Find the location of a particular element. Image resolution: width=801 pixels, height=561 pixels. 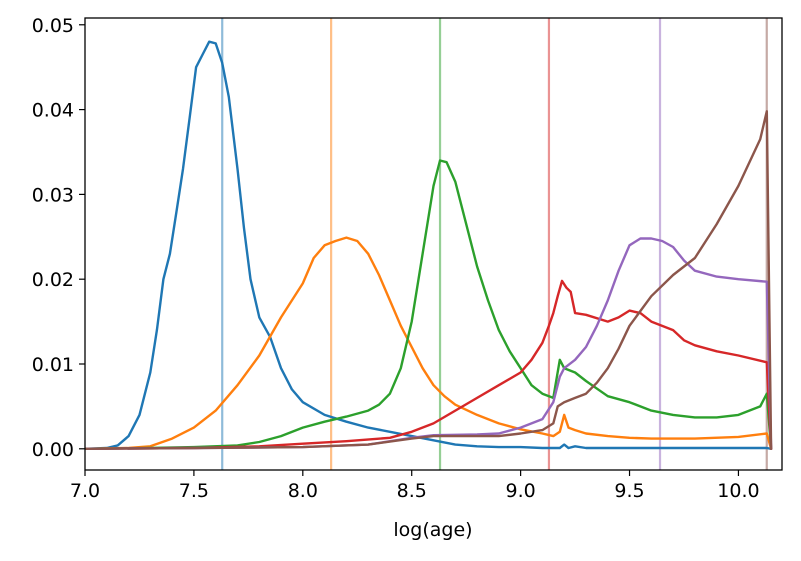

x-tick-label: 7.0 is located at coordinates (85, 491).